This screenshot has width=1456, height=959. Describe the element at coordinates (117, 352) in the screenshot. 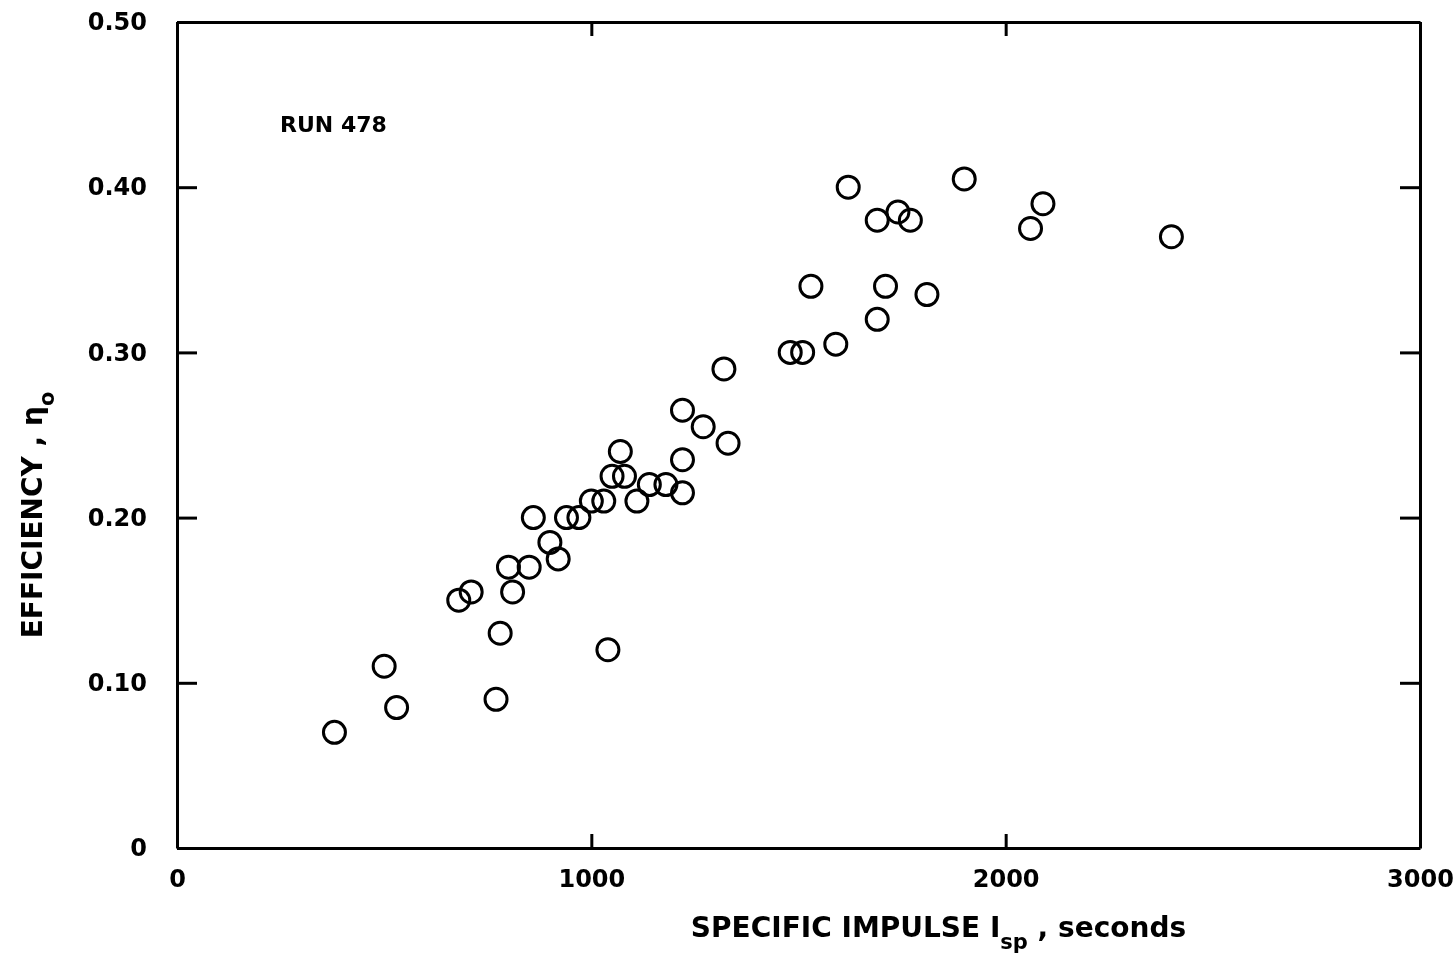

I see `y-tick-label: 0.30` at that location.